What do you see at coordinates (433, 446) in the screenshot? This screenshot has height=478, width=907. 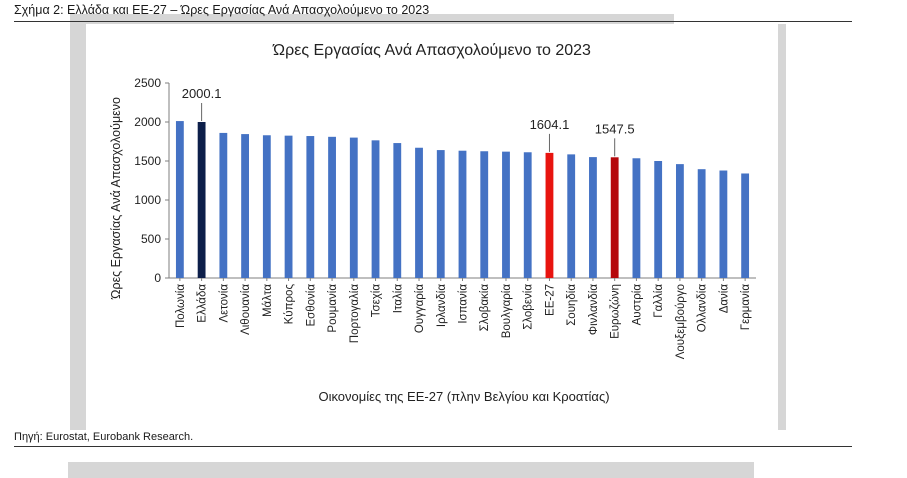 I see `source-rule` at bounding box center [433, 446].